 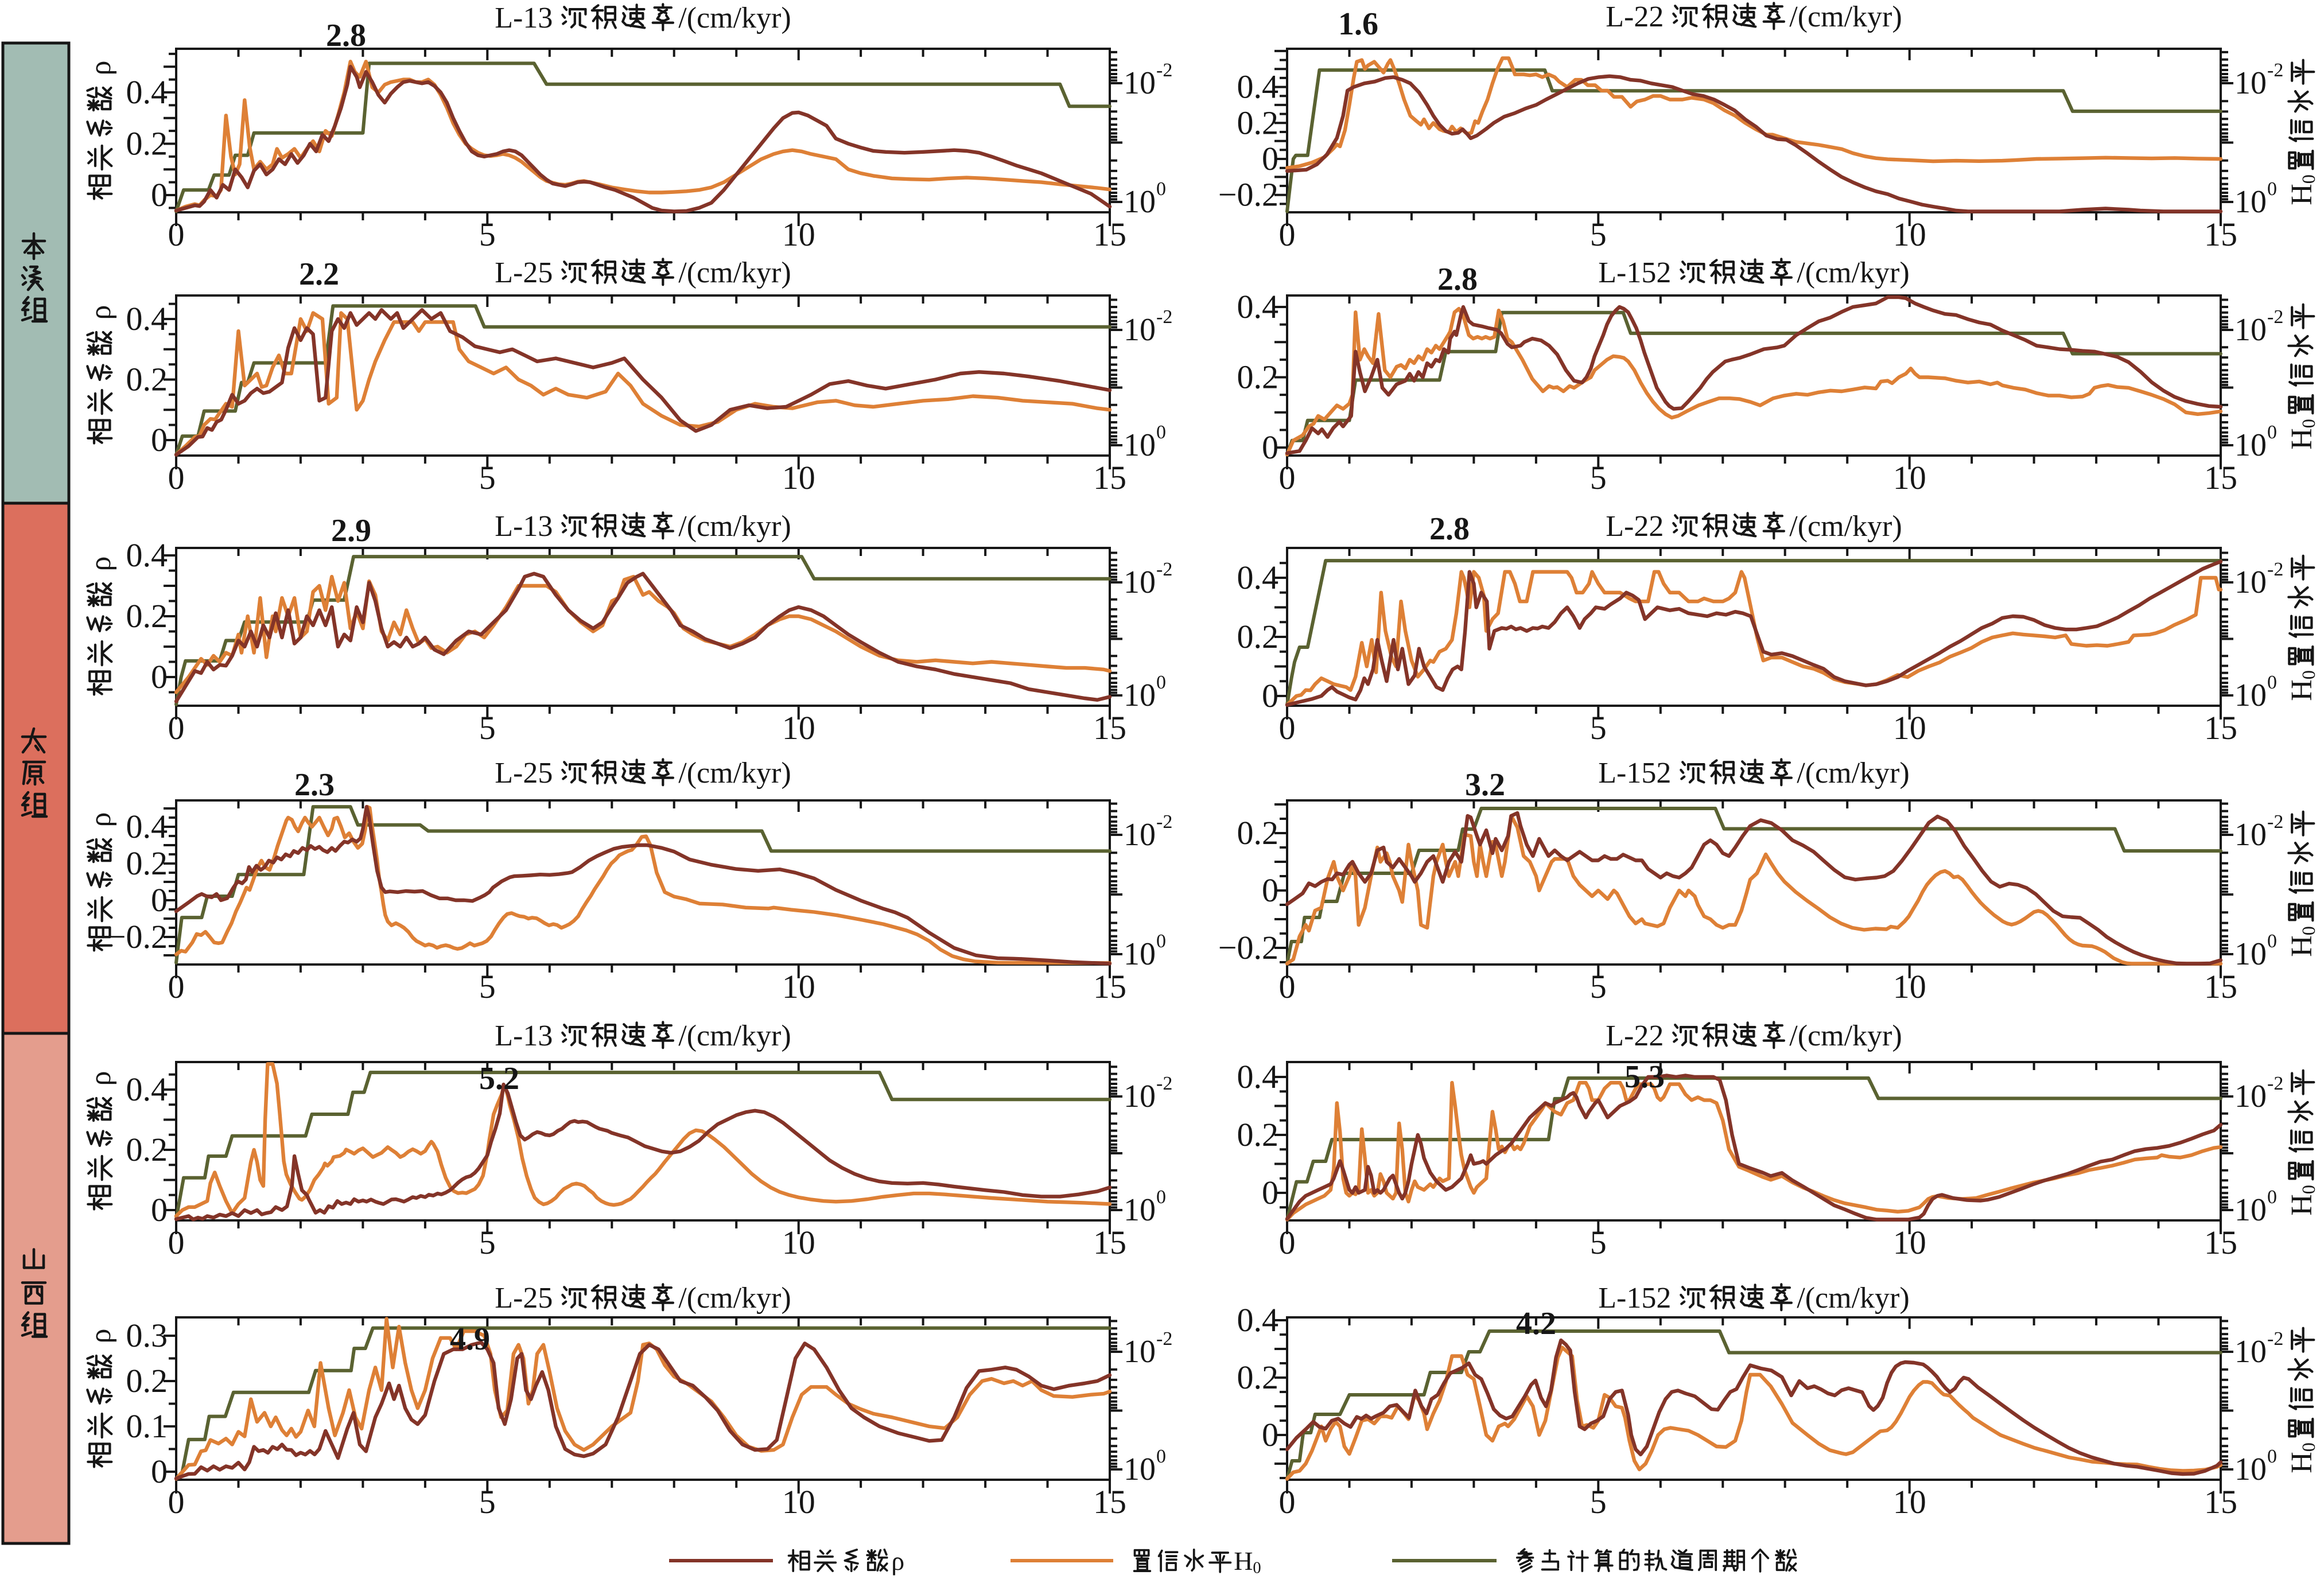 What do you see at coordinates (1457, 279) in the screenshot?
I see `svg-text: 2.8` at bounding box center [1457, 279].